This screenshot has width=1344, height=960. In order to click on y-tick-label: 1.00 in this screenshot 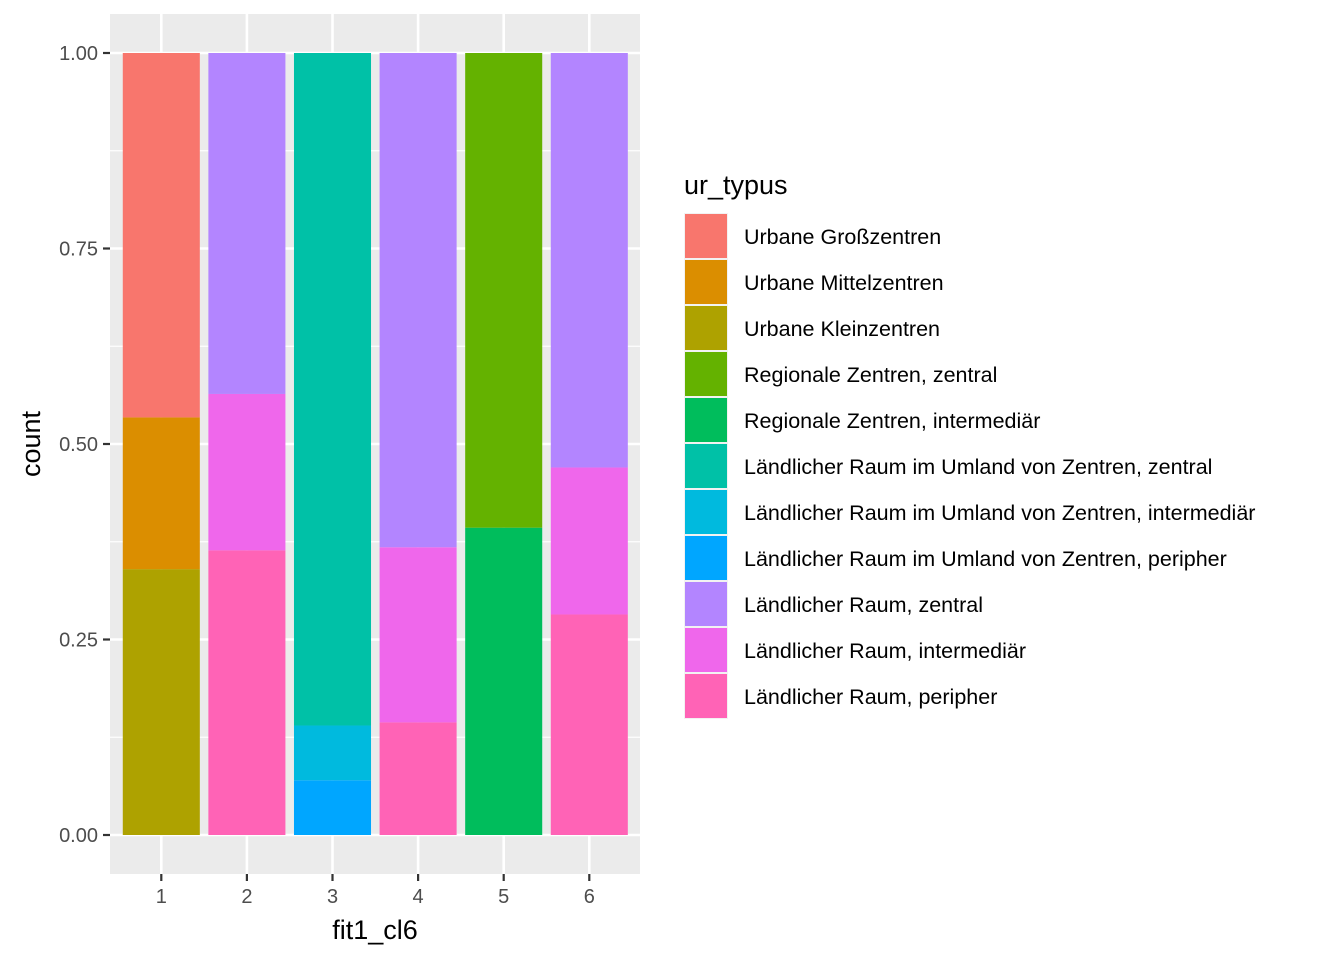, I will do `click(78, 54)`.